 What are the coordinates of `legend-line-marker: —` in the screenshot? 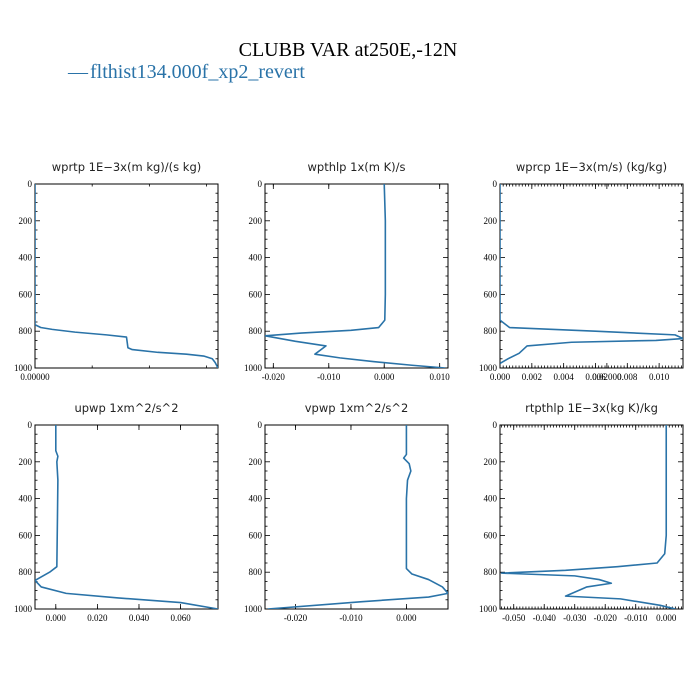 It's located at (78, 72).